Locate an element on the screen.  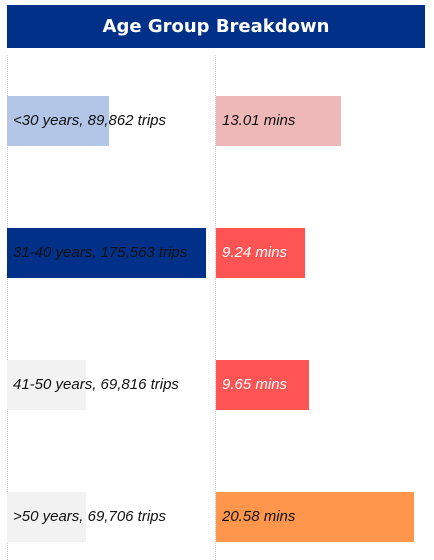
gridline-left is located at coordinates (7, 307).